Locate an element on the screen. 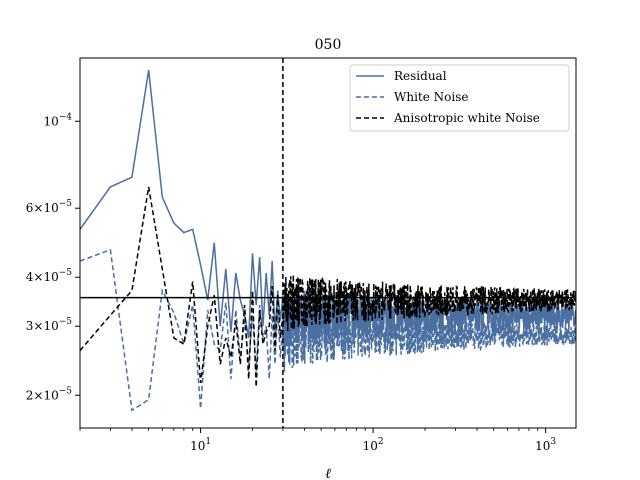  y-tick-label: 10−4 is located at coordinates (57, 120).